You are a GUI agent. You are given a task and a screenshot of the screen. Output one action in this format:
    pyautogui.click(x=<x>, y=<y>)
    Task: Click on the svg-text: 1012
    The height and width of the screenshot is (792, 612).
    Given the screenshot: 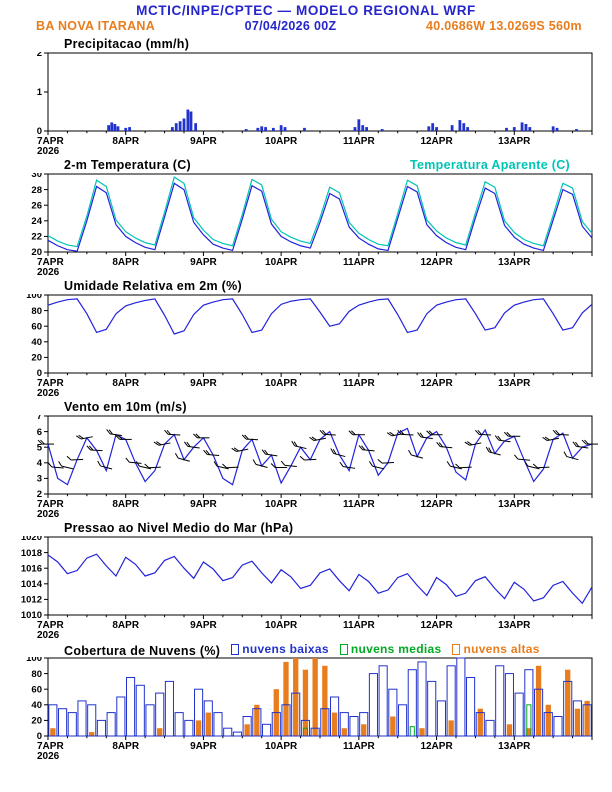 What is the action you would take?
    pyautogui.click(x=31, y=600)
    